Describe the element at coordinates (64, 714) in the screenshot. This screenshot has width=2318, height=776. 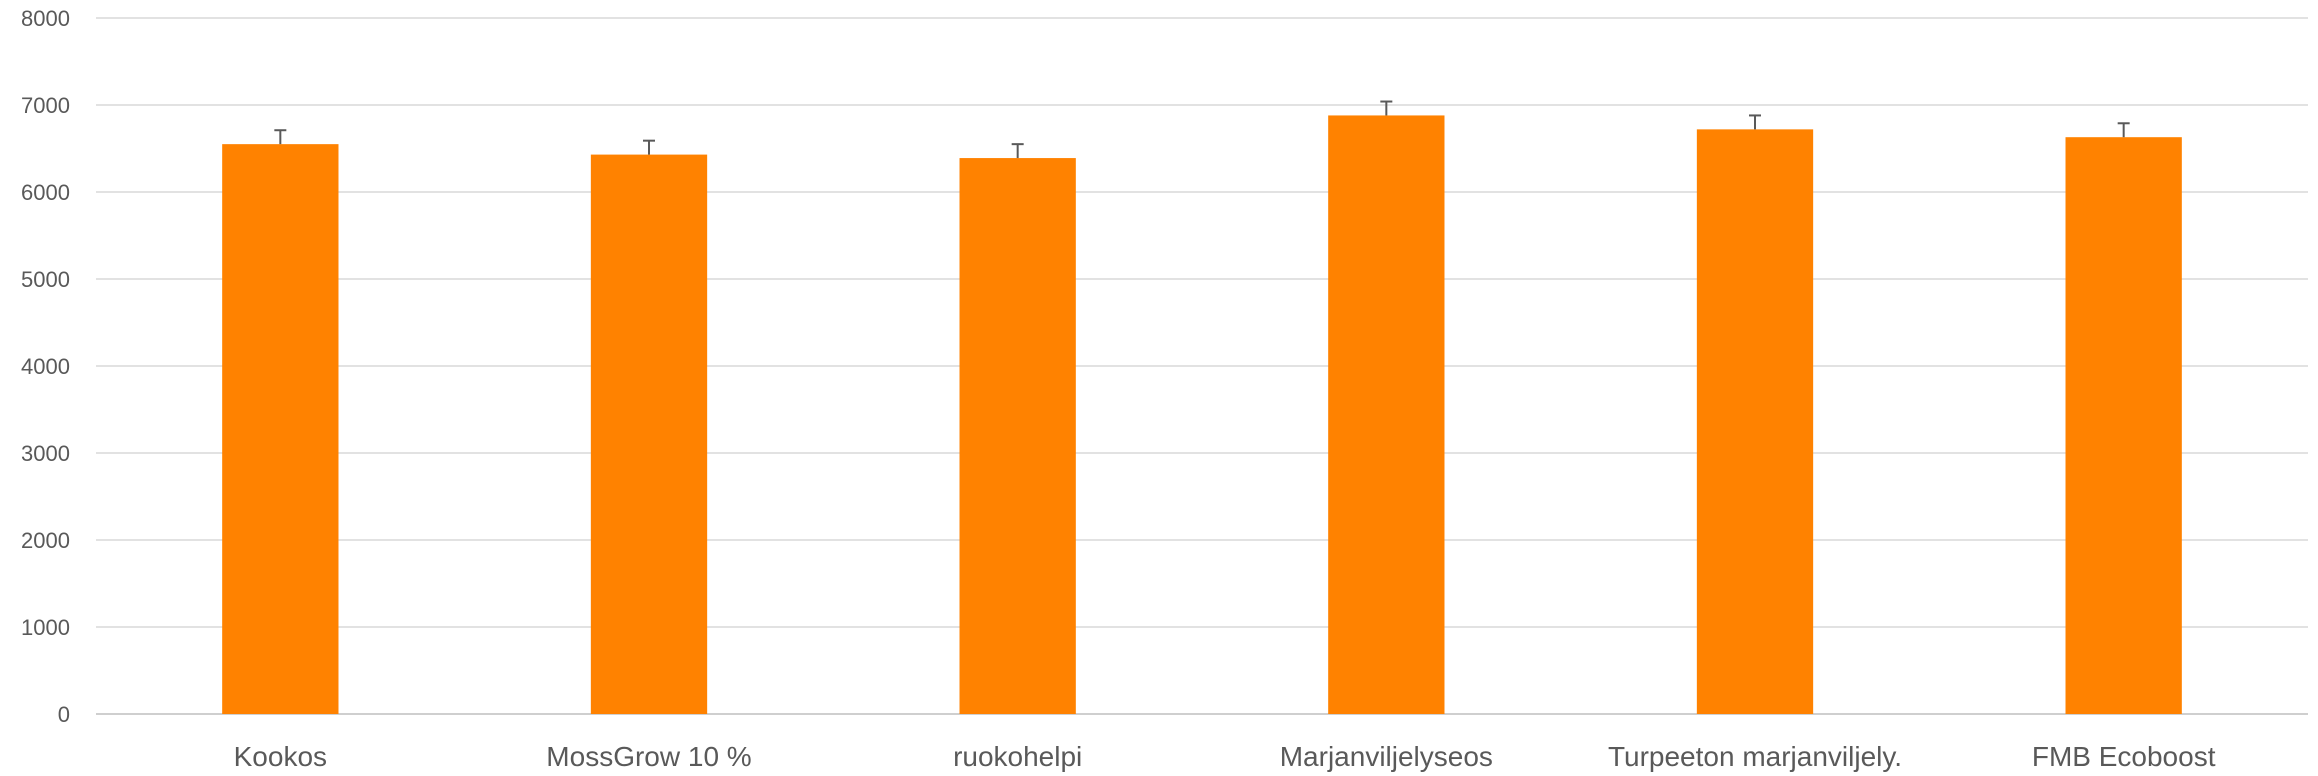
I see `y-tick-label: 0` at that location.